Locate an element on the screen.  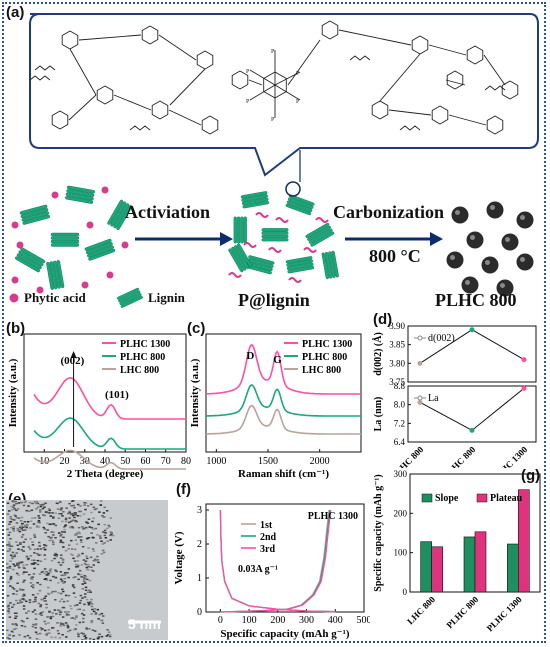
y-axis-label: Intensity (a.u.) is located at coordinates (195, 392).